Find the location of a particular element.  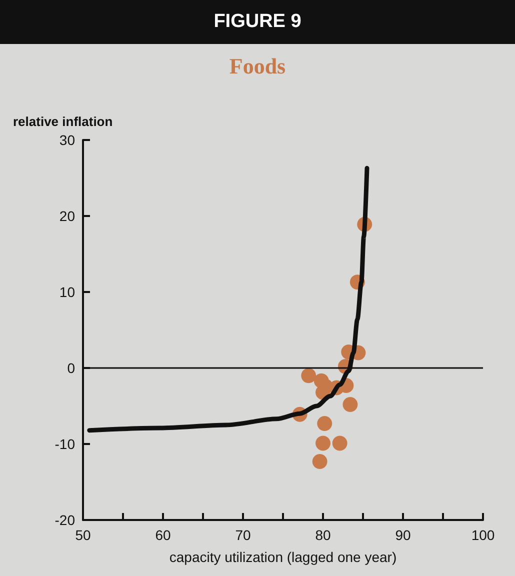

y-tick-label: -20 is located at coordinates (65, 520).